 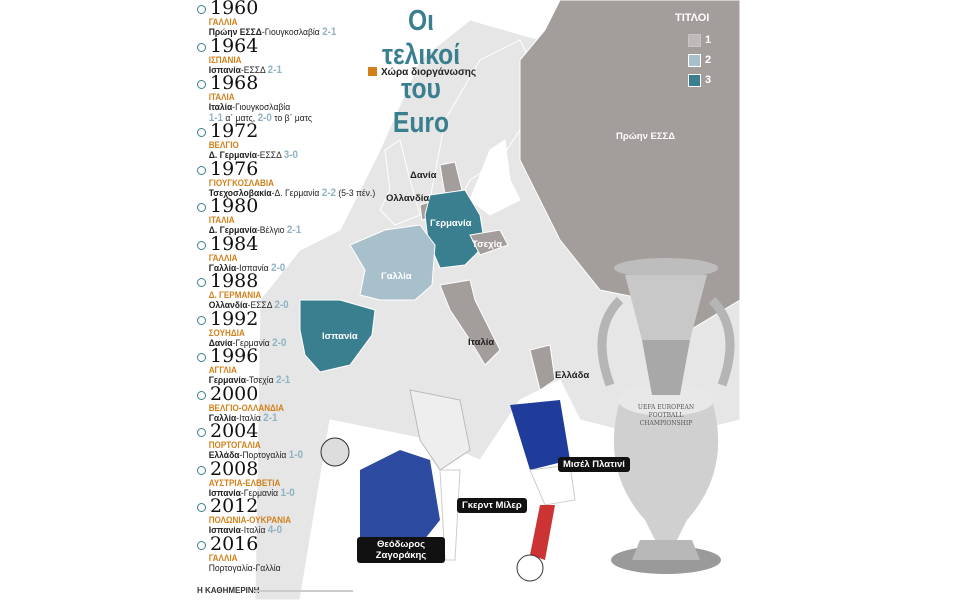 I want to click on label-muller: Γκερντ Μίλερ, so click(x=492, y=505).